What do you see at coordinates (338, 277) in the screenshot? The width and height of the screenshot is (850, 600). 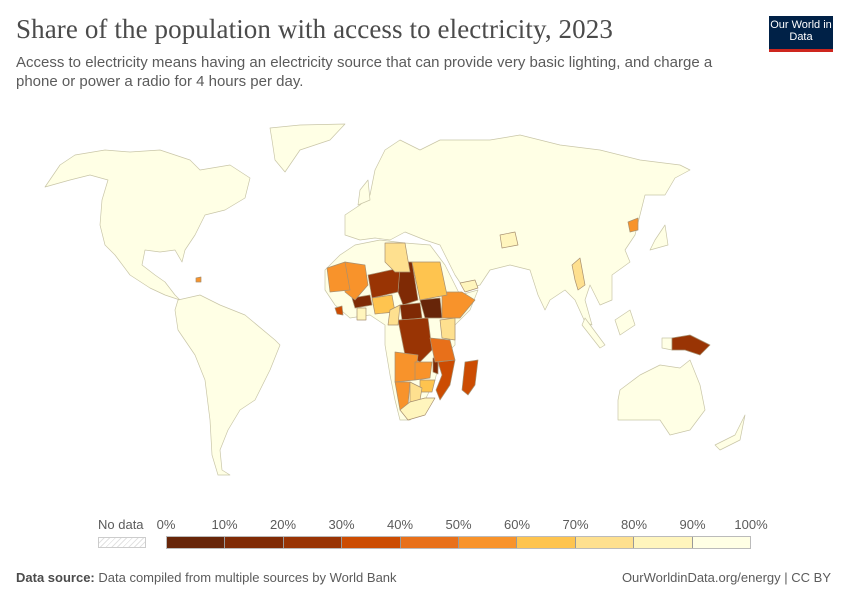 I see `country-mauritania` at bounding box center [338, 277].